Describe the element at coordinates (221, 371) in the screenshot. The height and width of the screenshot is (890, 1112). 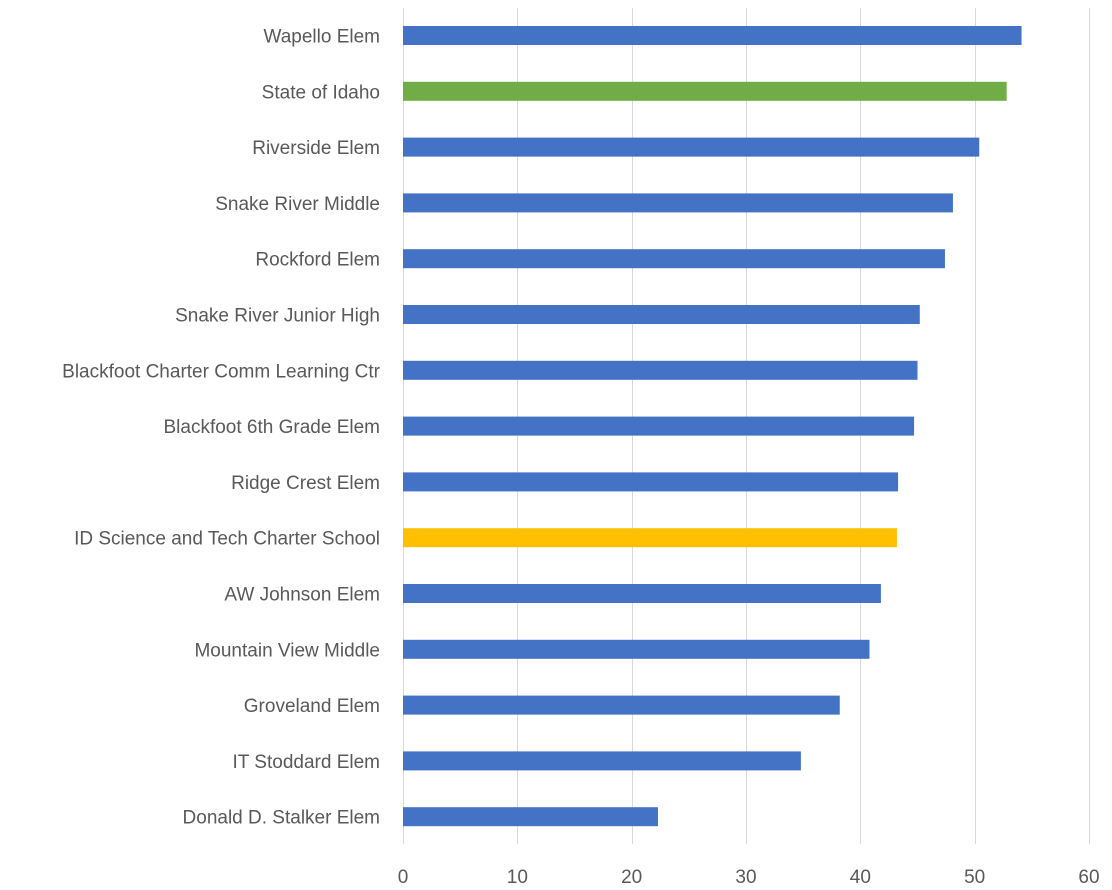
I see `category-label: Blackfoot Charter Comm Learning Ctr` at that location.